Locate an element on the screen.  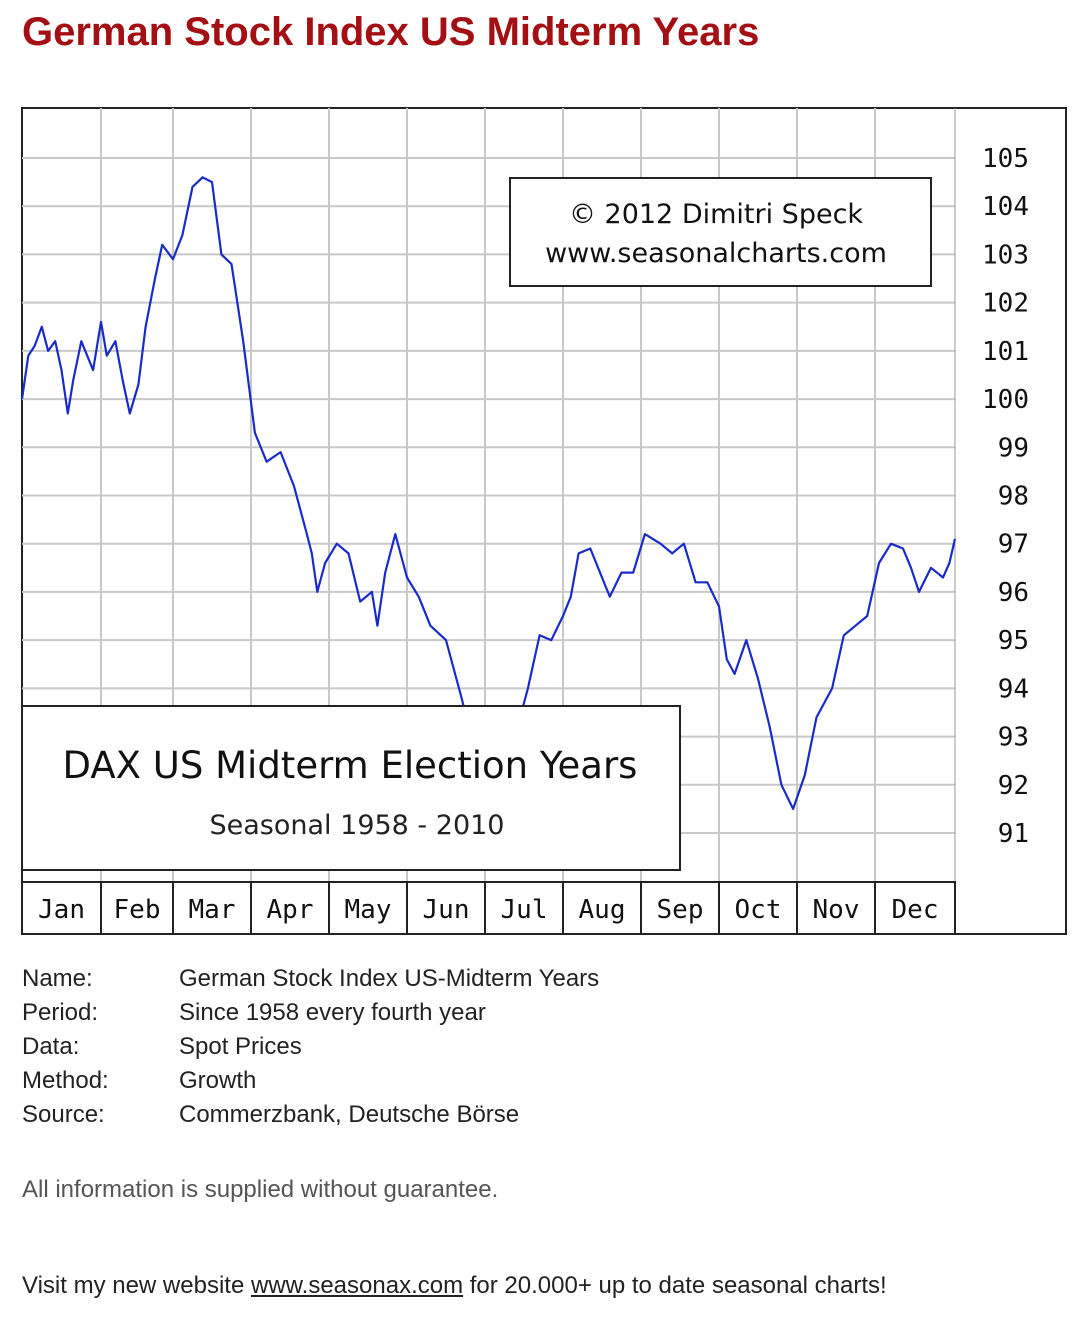
month-label: Feb is located at coordinates (137, 910).